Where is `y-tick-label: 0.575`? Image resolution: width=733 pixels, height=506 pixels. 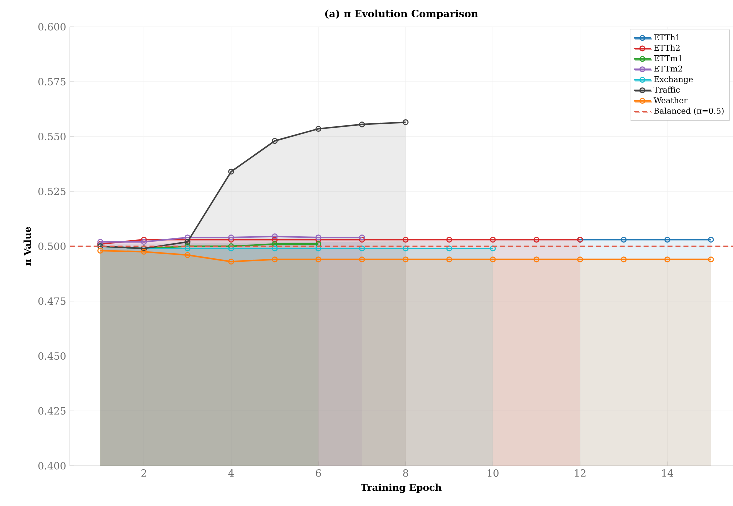
y-tick-label: 0.575 is located at coordinates (52, 82).